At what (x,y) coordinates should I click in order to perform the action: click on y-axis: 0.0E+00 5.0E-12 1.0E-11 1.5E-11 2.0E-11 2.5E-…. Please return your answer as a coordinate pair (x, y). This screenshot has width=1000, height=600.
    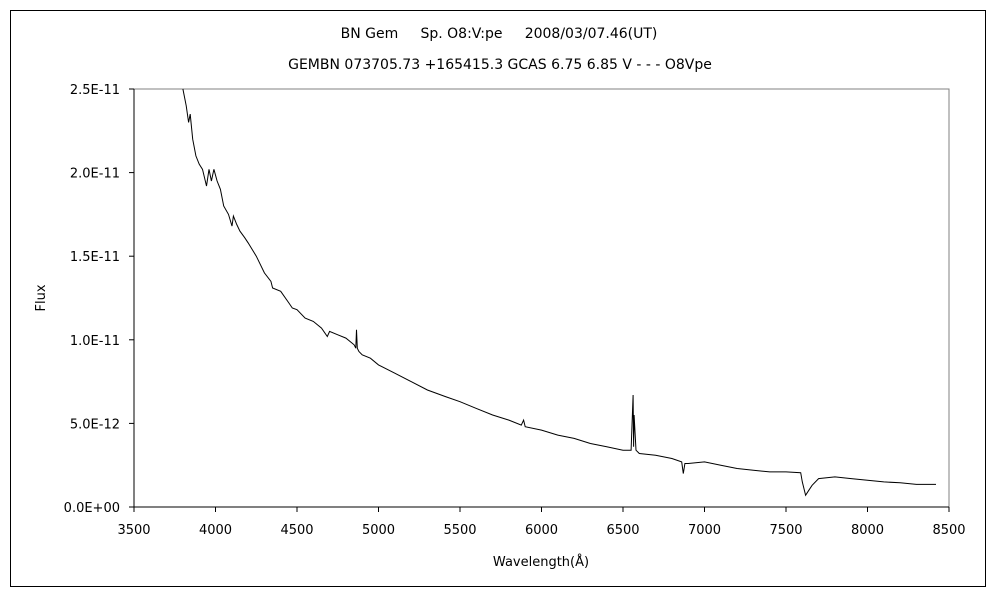
    Looking at the image, I should click on (99, 299).